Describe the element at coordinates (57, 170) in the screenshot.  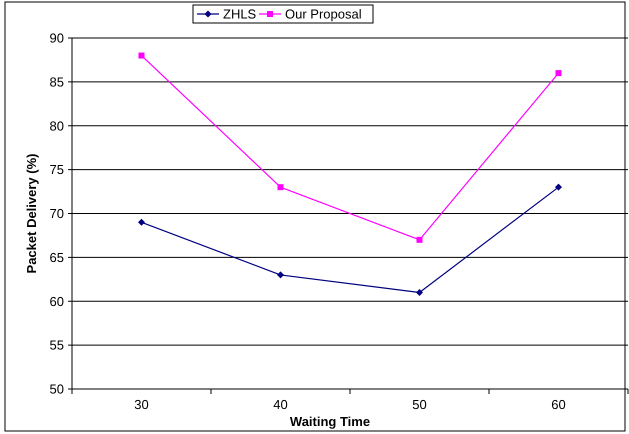
I see `y-tick-label: 75` at that location.